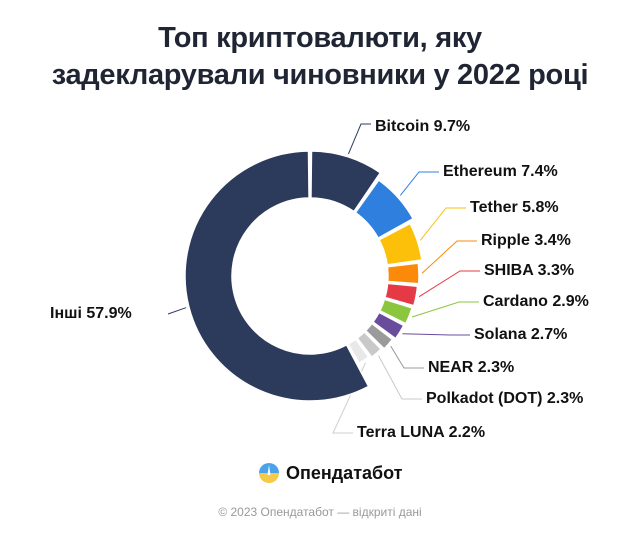 The width and height of the screenshot is (640, 533). I want to click on slice-solana, so click(388, 325).